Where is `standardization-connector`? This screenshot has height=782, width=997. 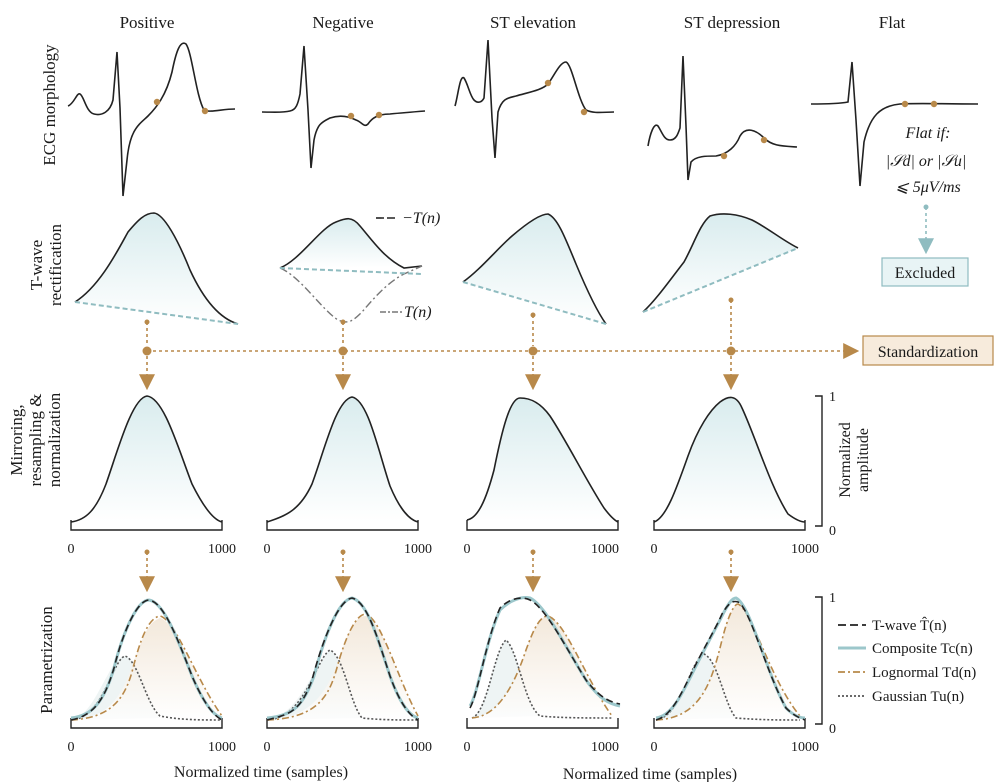
standardization-connector is located at coordinates (503, 329).